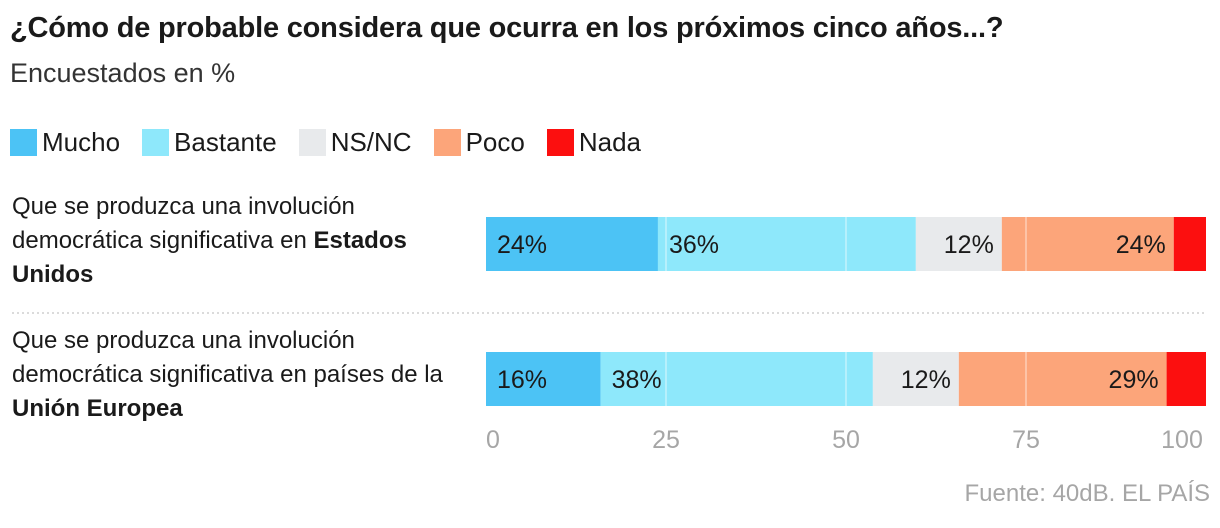 This screenshot has height=528, width=1220. I want to click on data-label: 38%, so click(637, 380).